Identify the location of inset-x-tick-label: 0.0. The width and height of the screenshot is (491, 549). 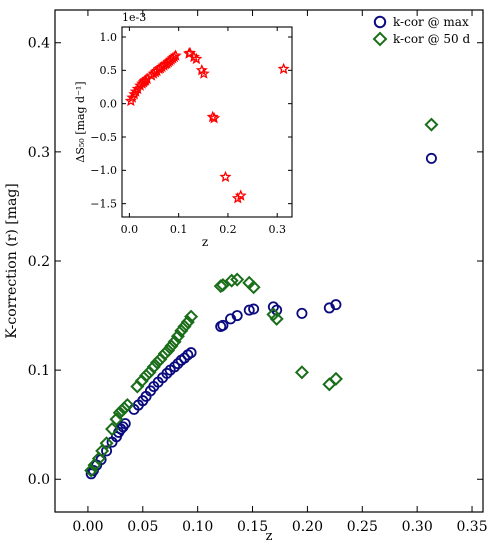
(130, 229).